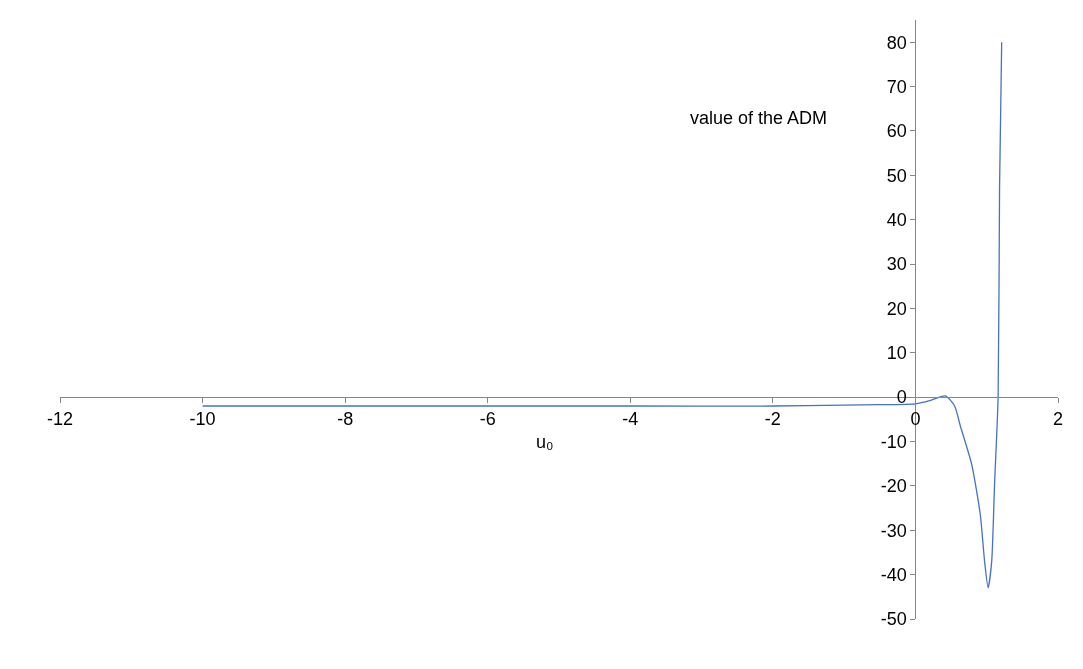  I want to click on y-tick-label: -40, so click(893, 574).